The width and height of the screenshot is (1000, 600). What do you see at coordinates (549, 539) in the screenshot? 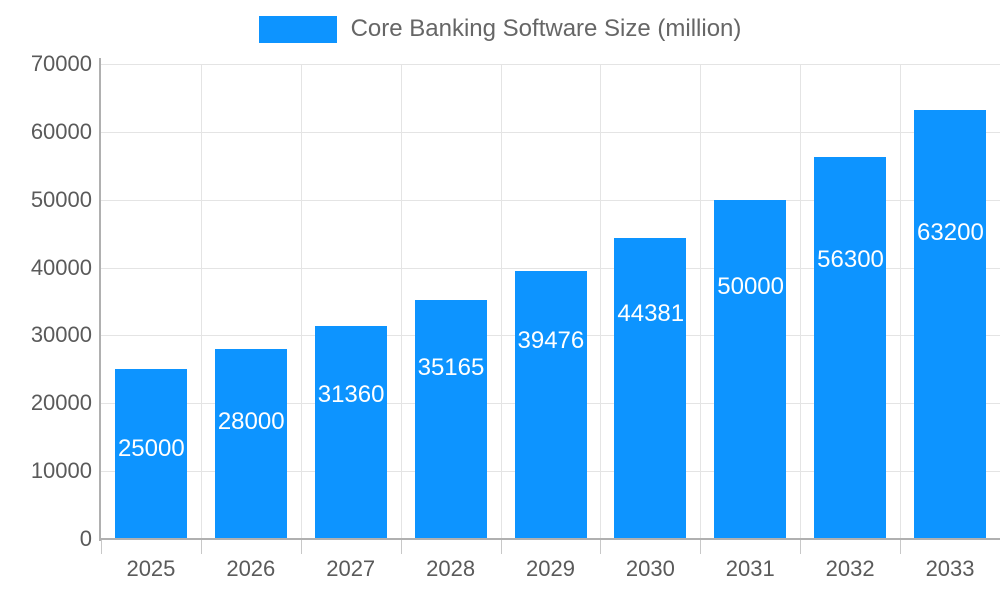
I see `x-axis-line` at bounding box center [549, 539].